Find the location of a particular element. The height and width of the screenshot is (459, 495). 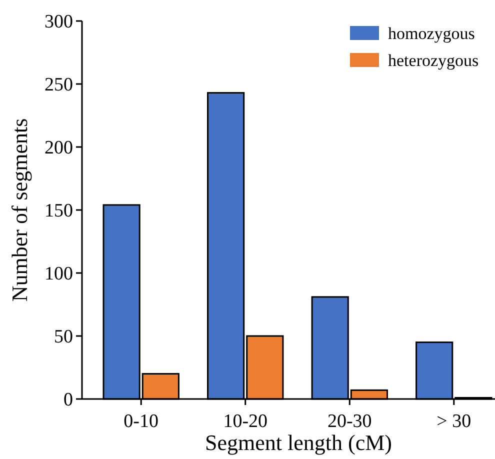

x-tick-label: > 30 is located at coordinates (454, 421).